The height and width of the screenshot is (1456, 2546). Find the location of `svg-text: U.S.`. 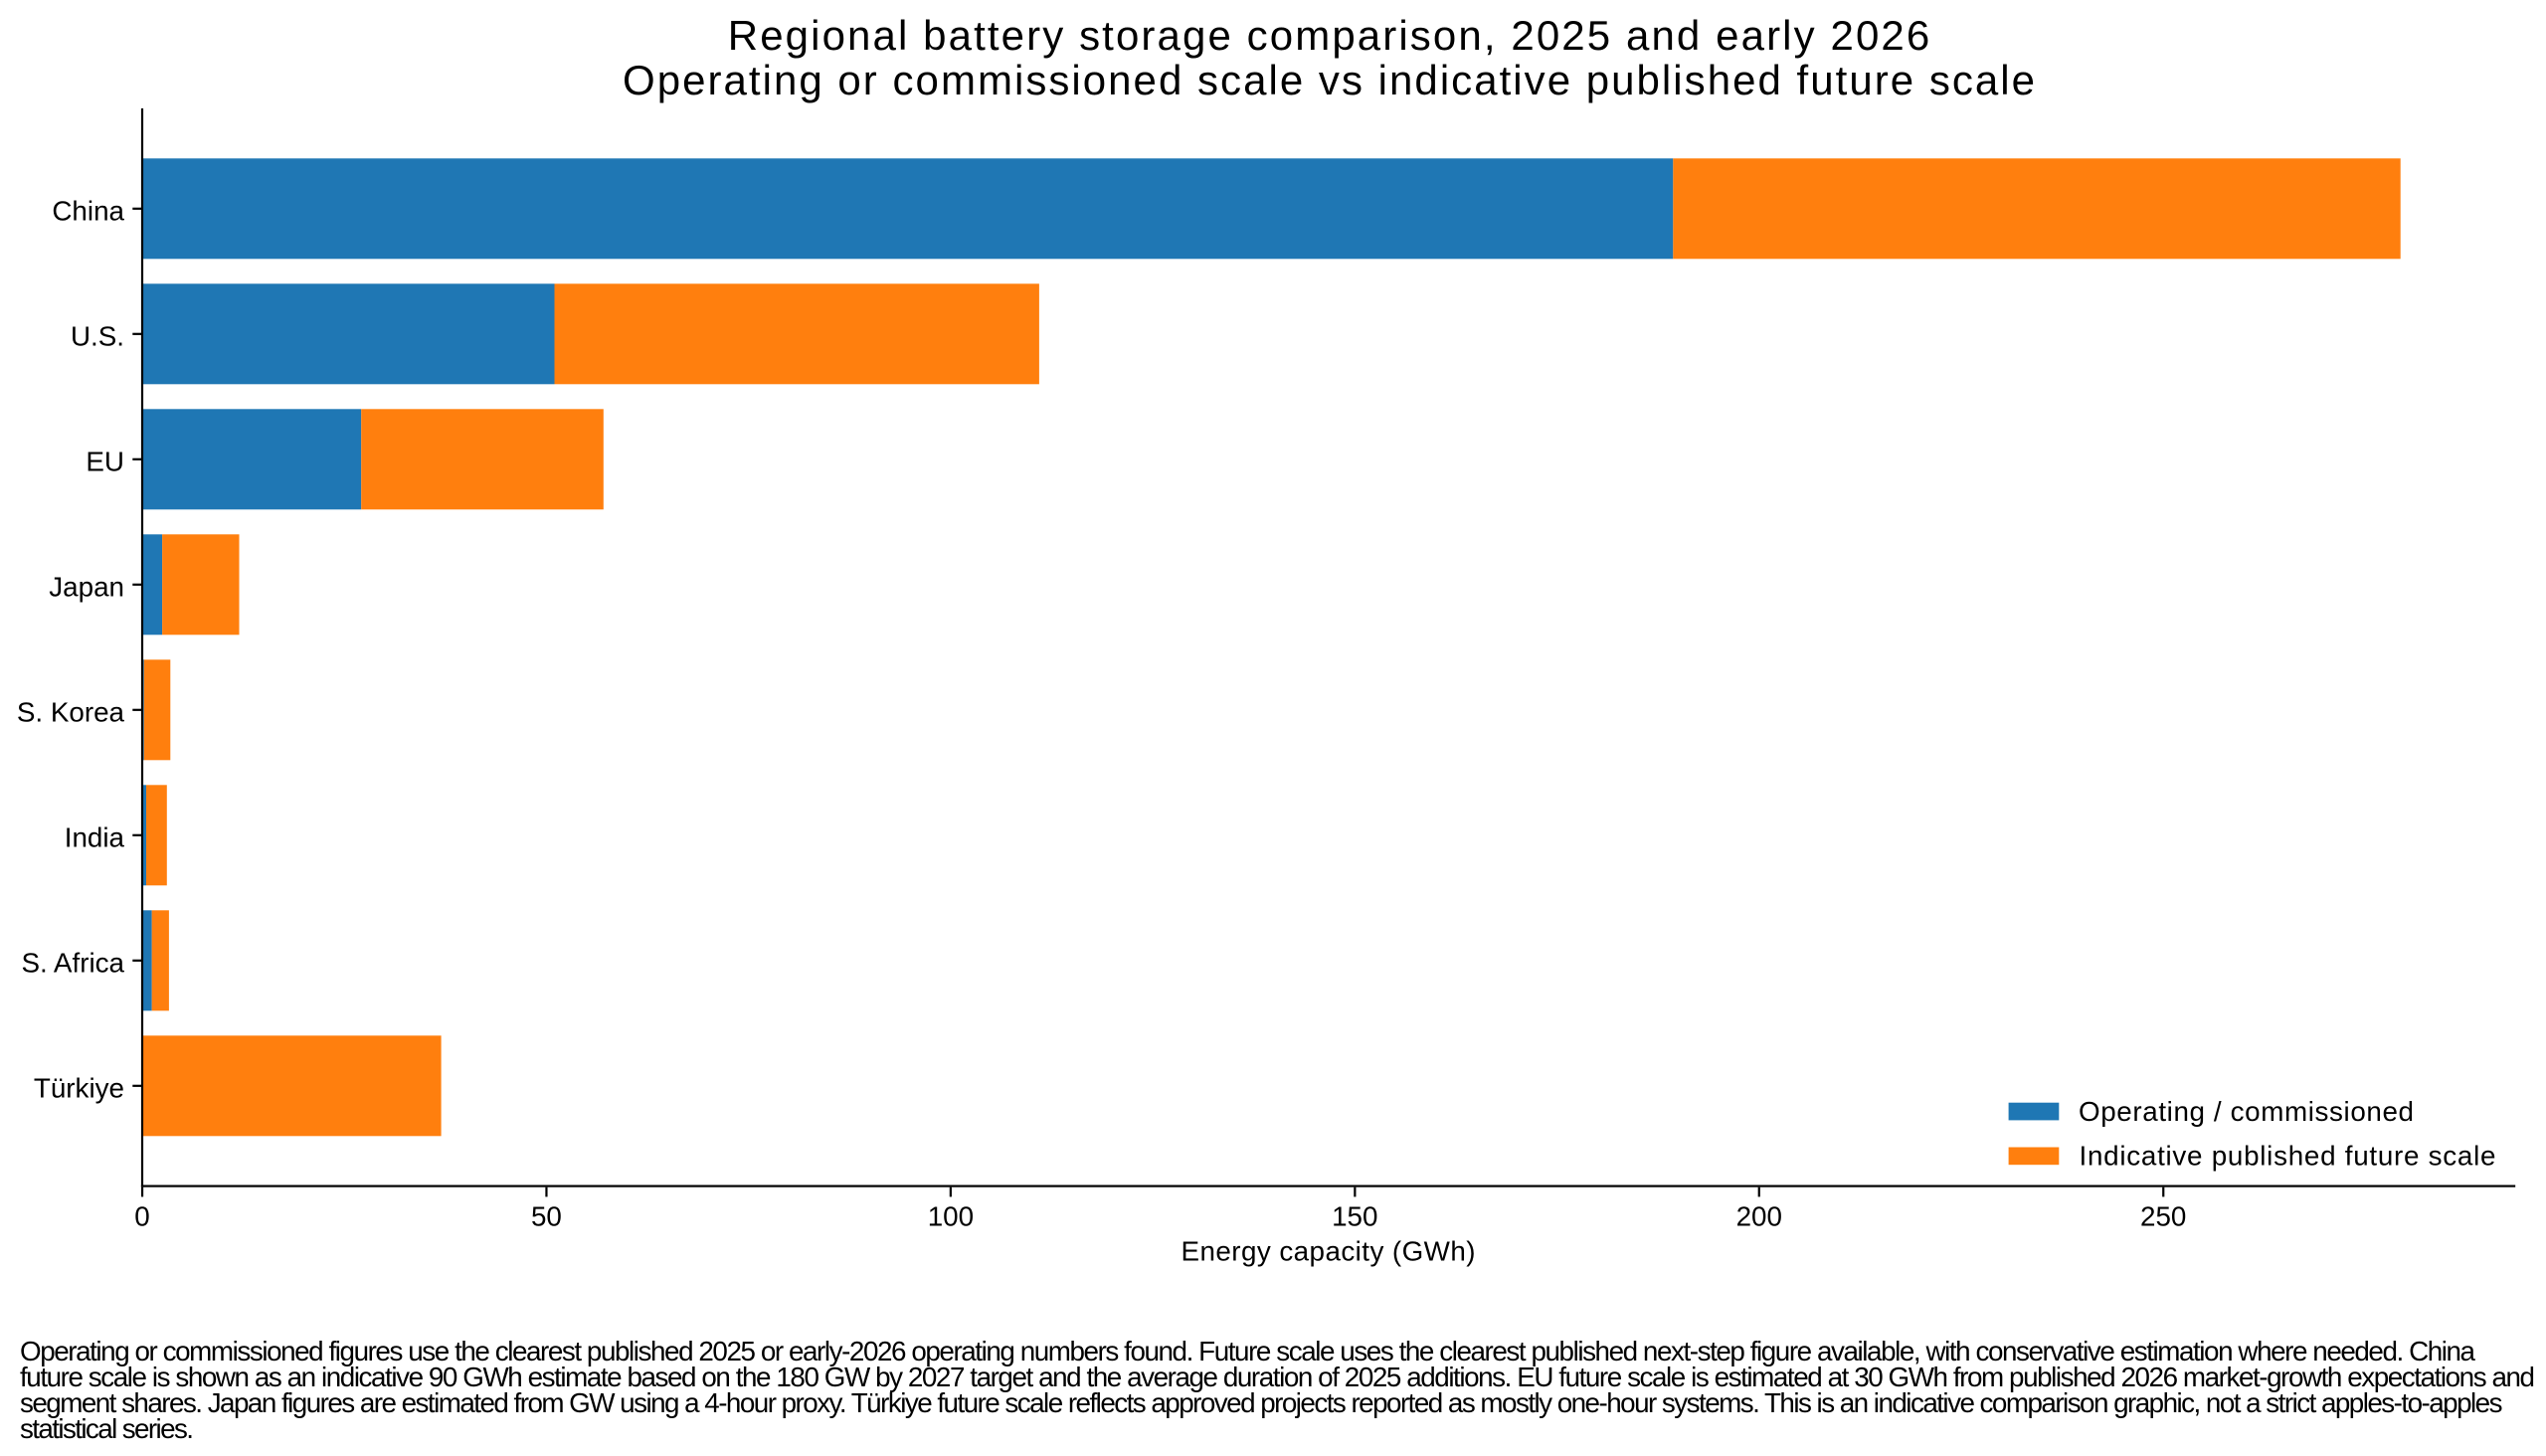

svg-text: U.S. is located at coordinates (97, 336).